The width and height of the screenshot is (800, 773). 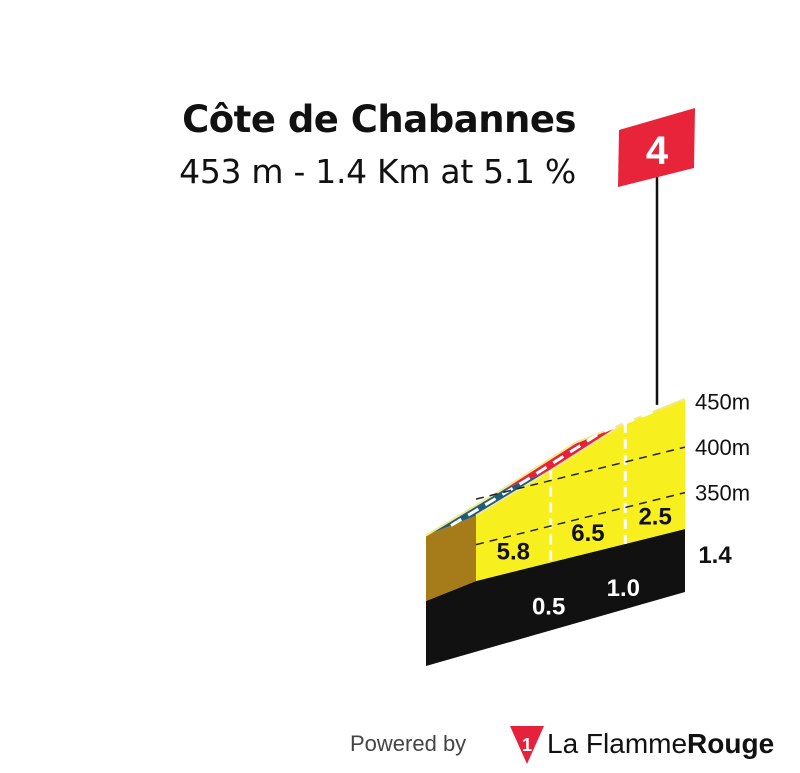 I want to click on climb-title: Côte de Chabannes, so click(x=379, y=119).